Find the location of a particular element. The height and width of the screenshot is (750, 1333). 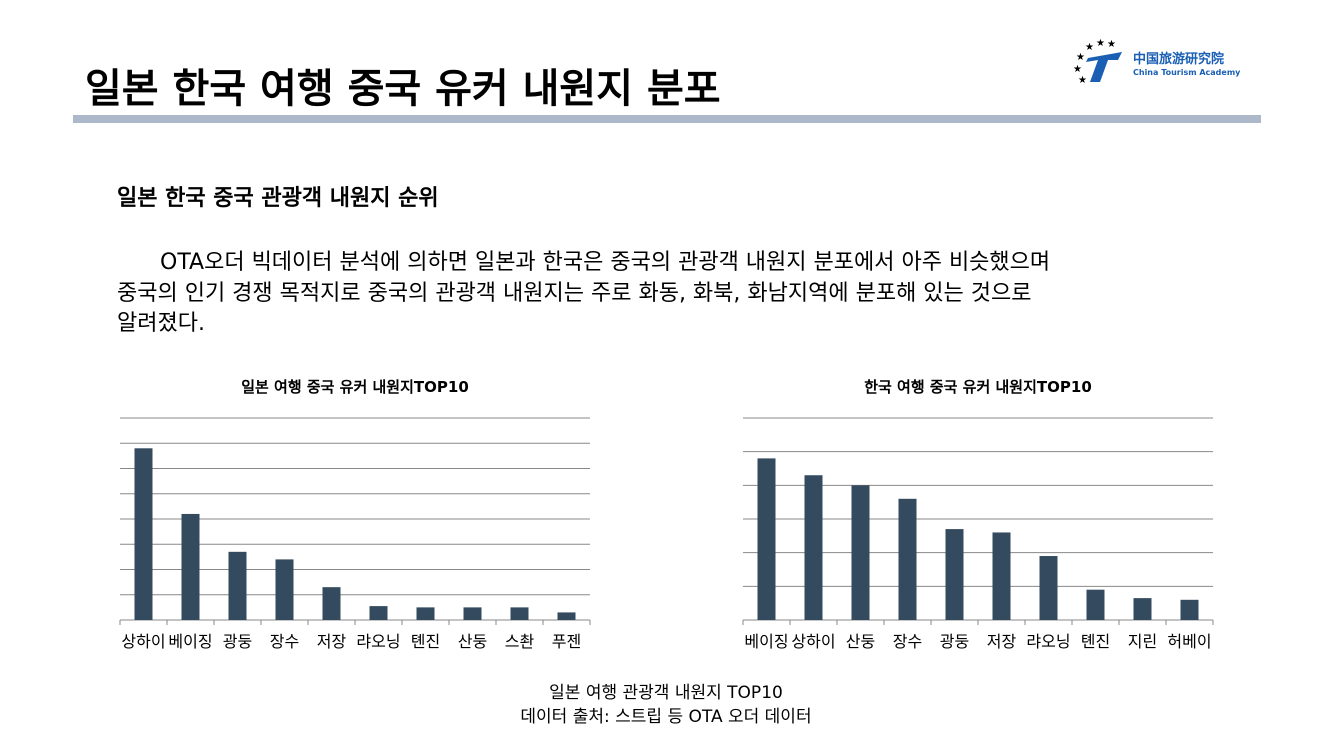

x-tick-label: 스촨 is located at coordinates (520, 641).